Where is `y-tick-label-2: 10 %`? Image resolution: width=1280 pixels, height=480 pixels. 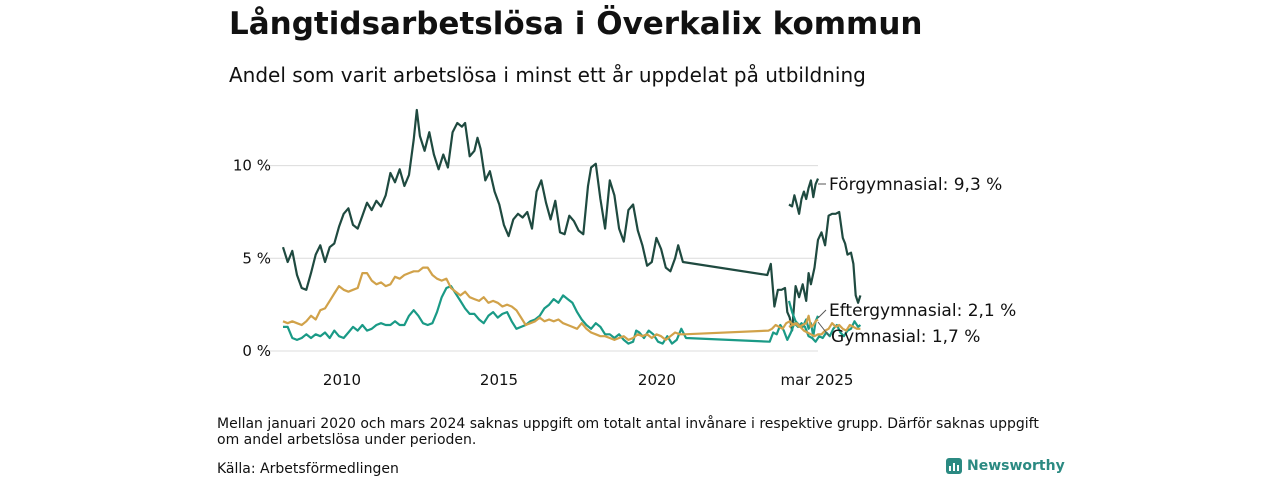 y-tick-label-2: 10 % is located at coordinates (252, 166).